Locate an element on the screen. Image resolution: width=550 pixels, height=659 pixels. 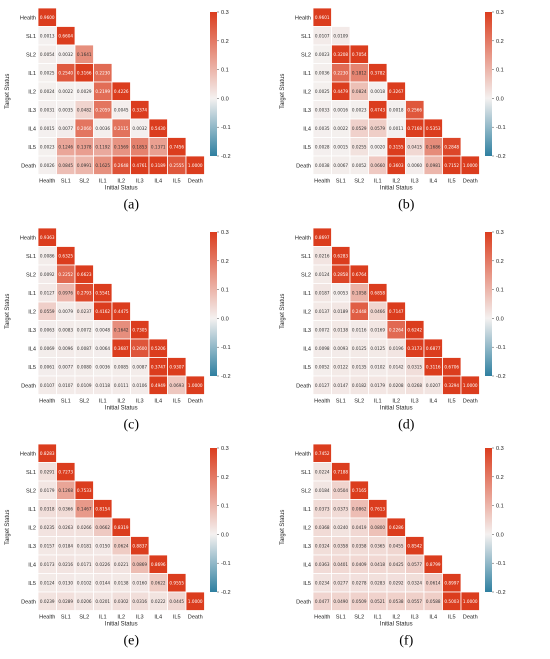
cell-value-label: 0.0521 is located at coordinates (377, 601).